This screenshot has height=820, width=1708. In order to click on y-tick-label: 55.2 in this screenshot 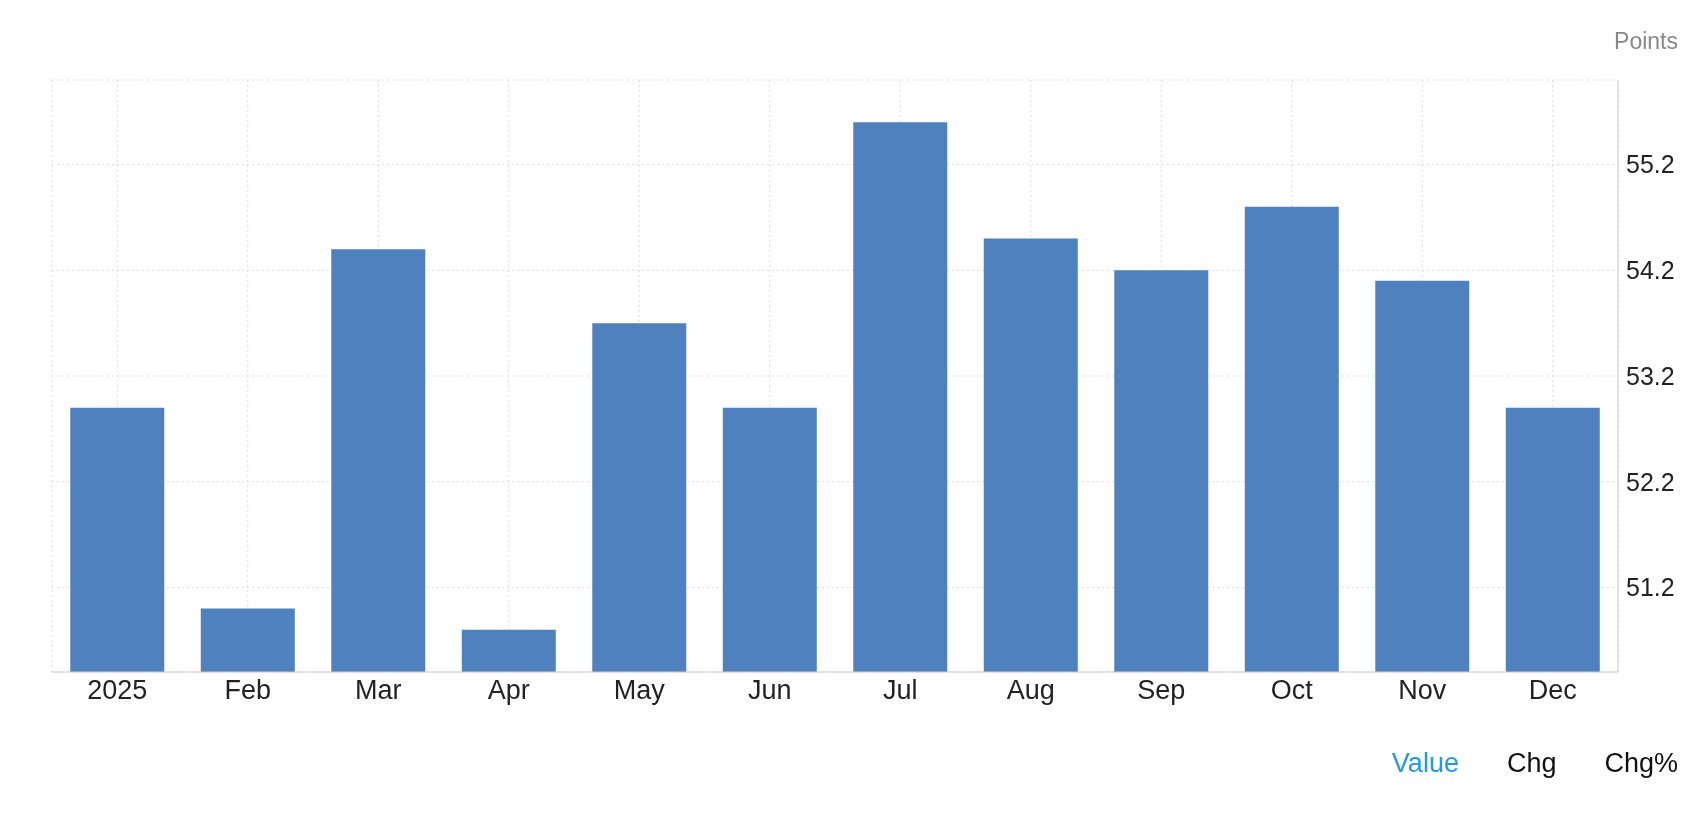, I will do `click(1650, 164)`.